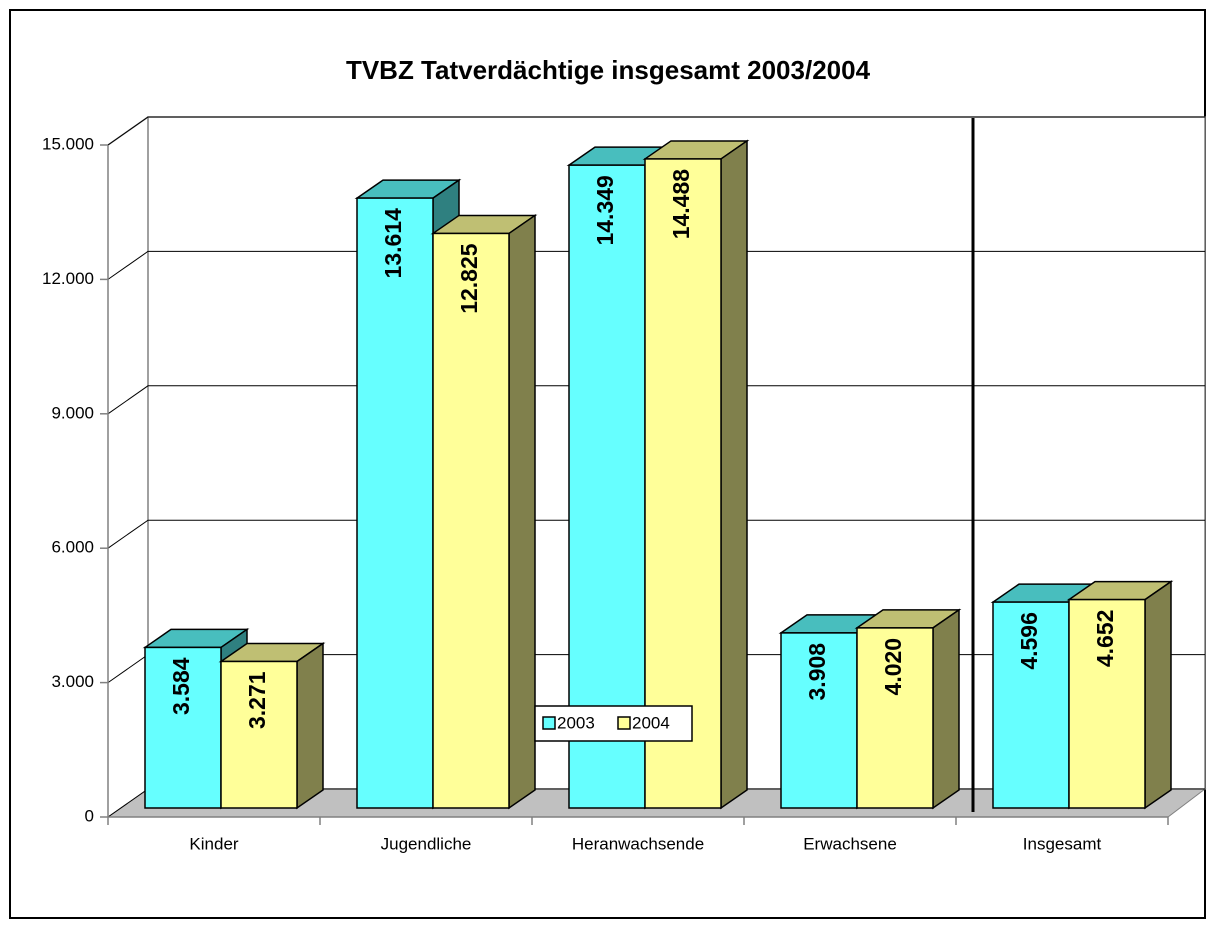 This screenshot has width=1215, height=928. Describe the element at coordinates (213, 843) in the screenshot. I see `x-tick-label: Kinder` at that location.